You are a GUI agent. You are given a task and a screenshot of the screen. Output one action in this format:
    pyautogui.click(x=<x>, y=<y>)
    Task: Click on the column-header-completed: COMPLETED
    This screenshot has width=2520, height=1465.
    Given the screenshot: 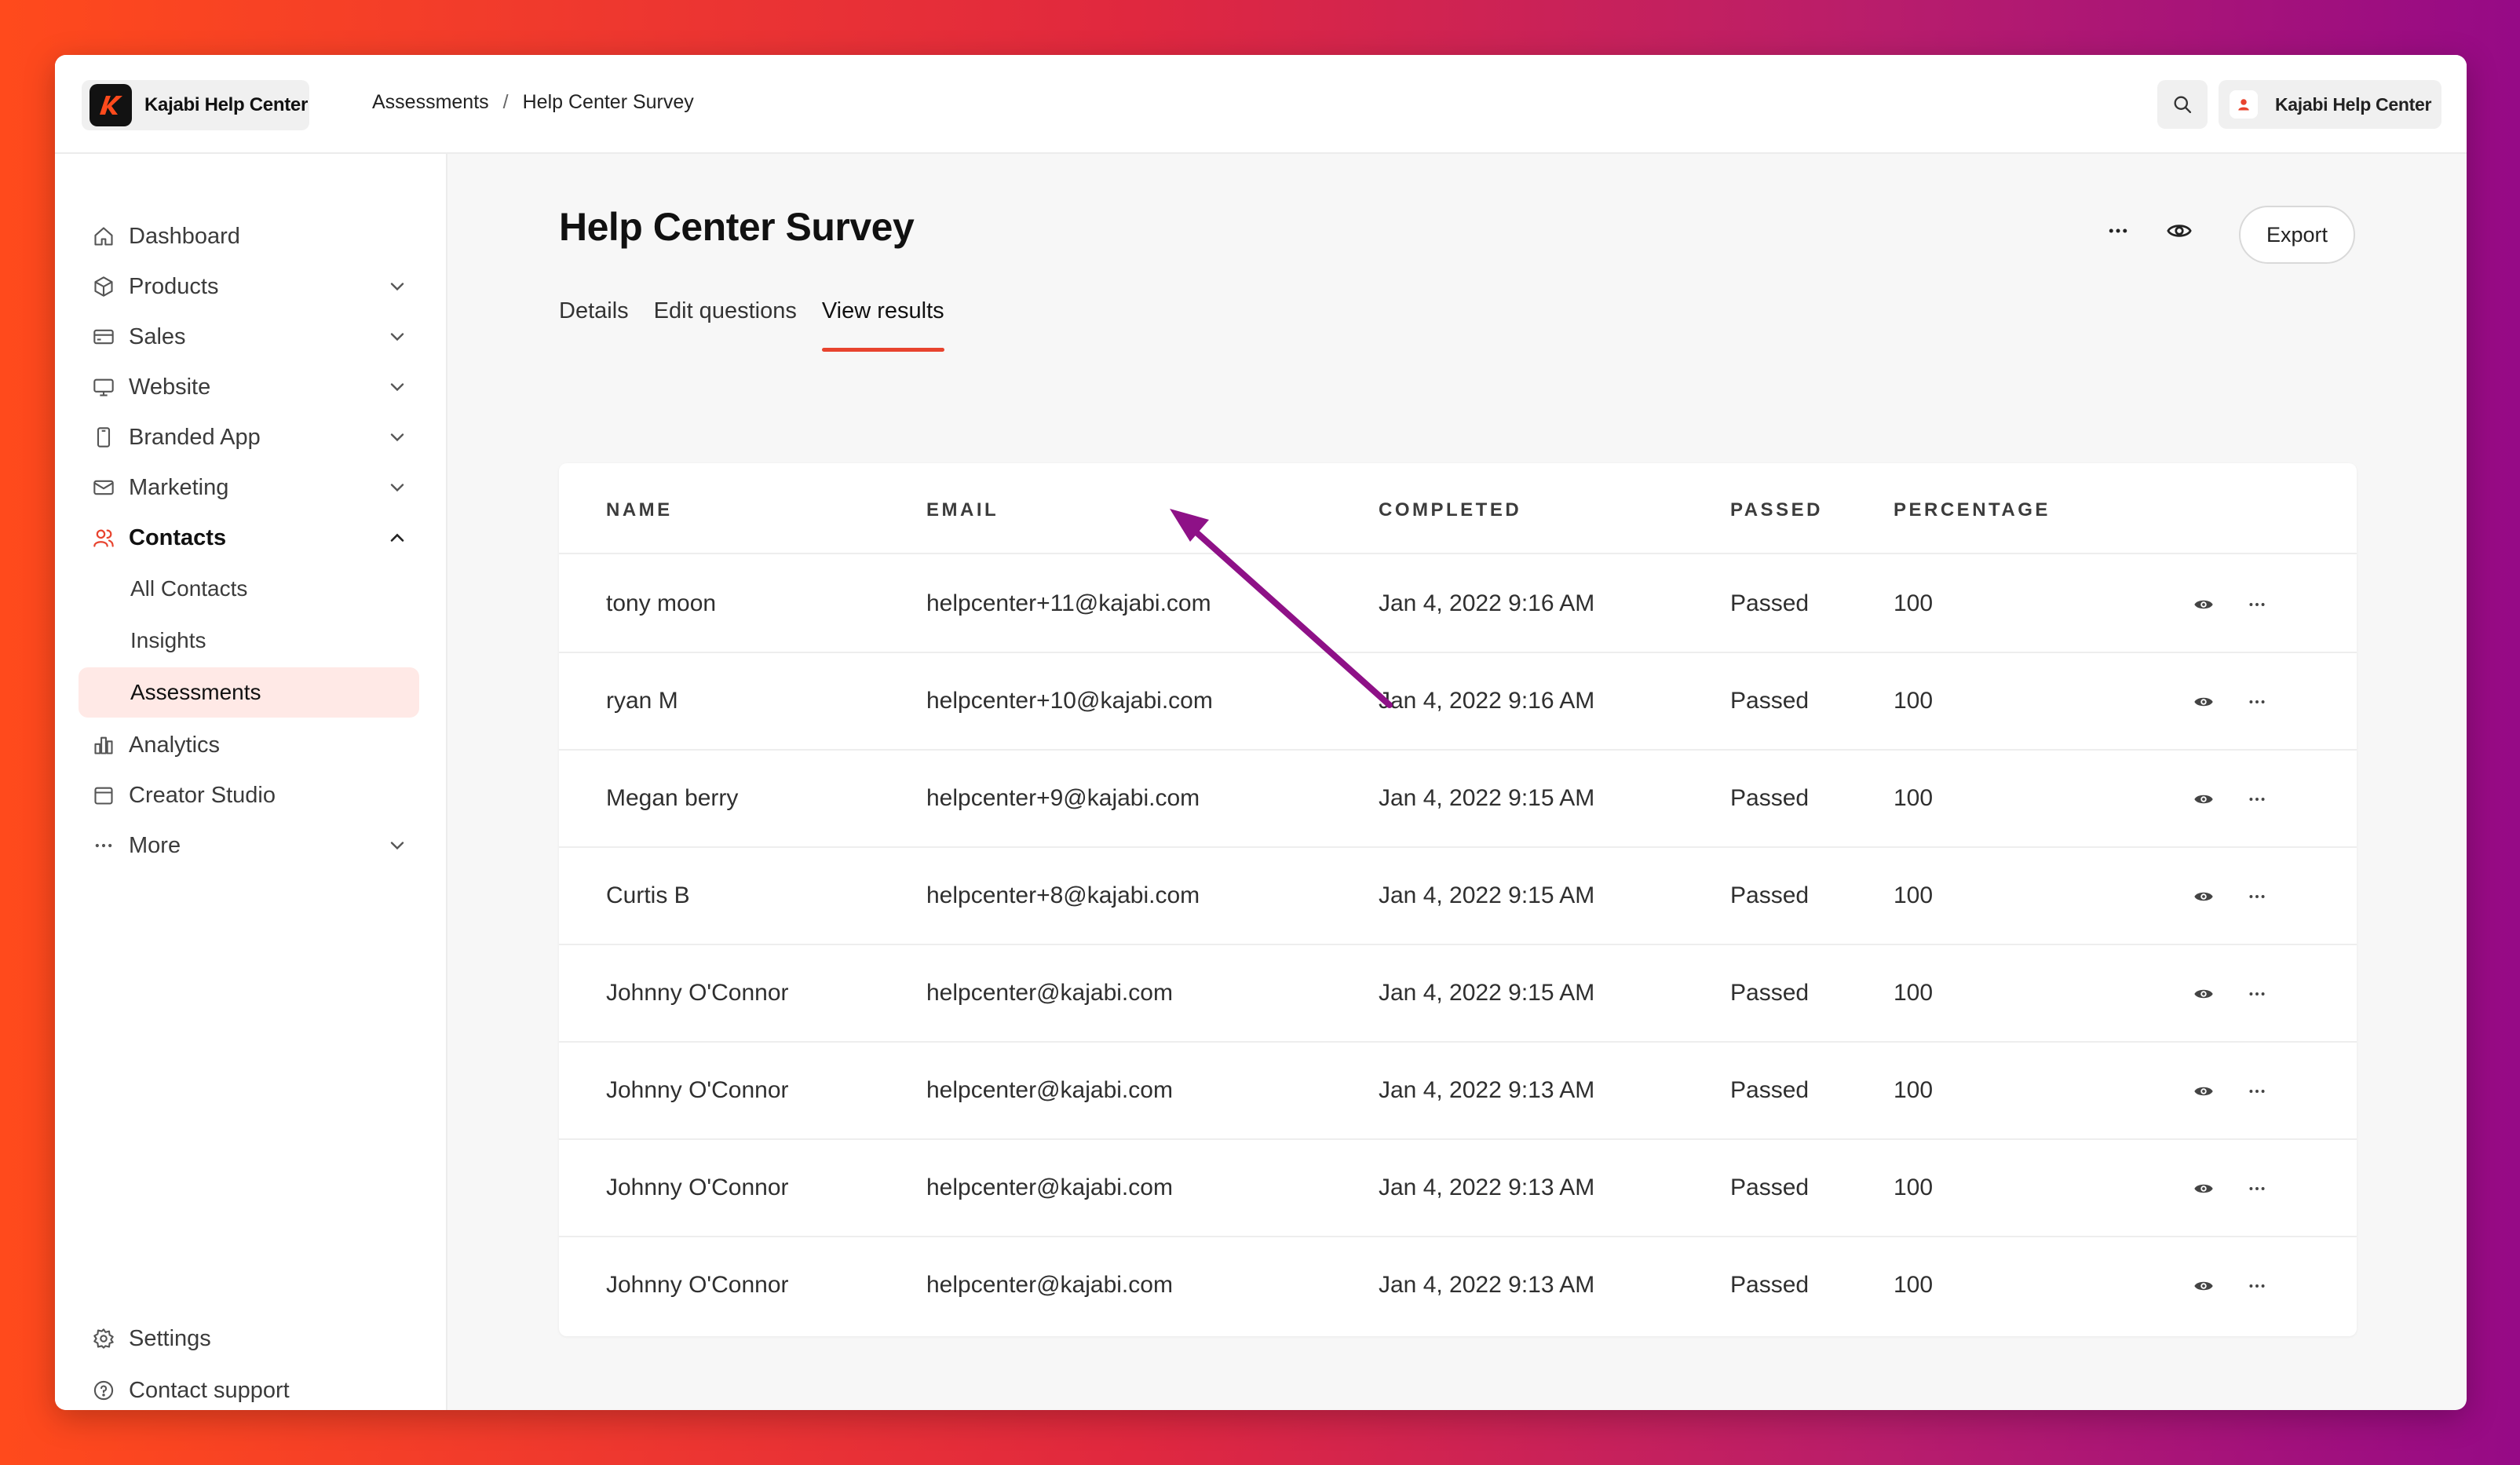 What is the action you would take?
    pyautogui.click(x=1450, y=510)
    